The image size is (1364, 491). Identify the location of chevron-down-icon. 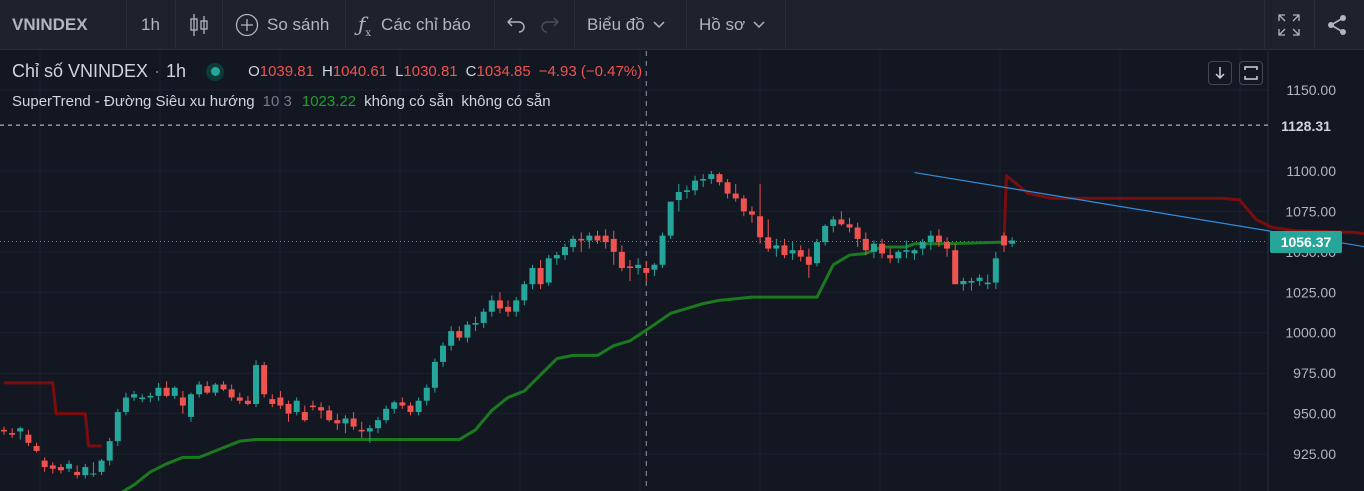
(759, 25).